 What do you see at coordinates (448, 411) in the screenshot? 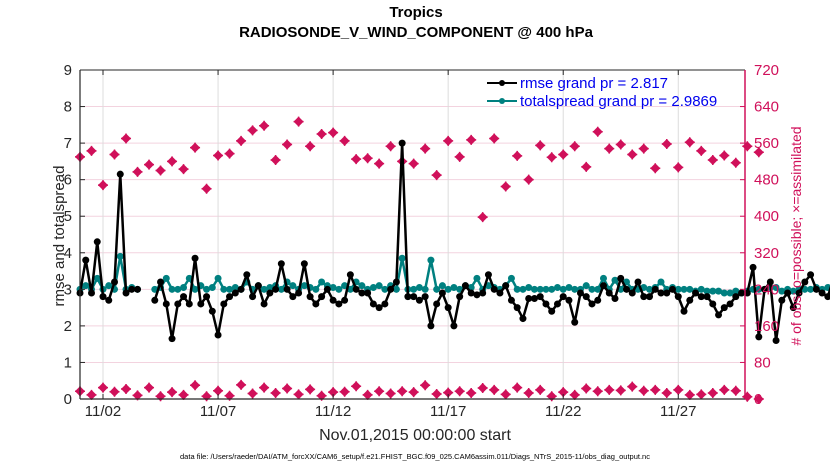
I see `x-tick-label: 11/17` at bounding box center [448, 411].